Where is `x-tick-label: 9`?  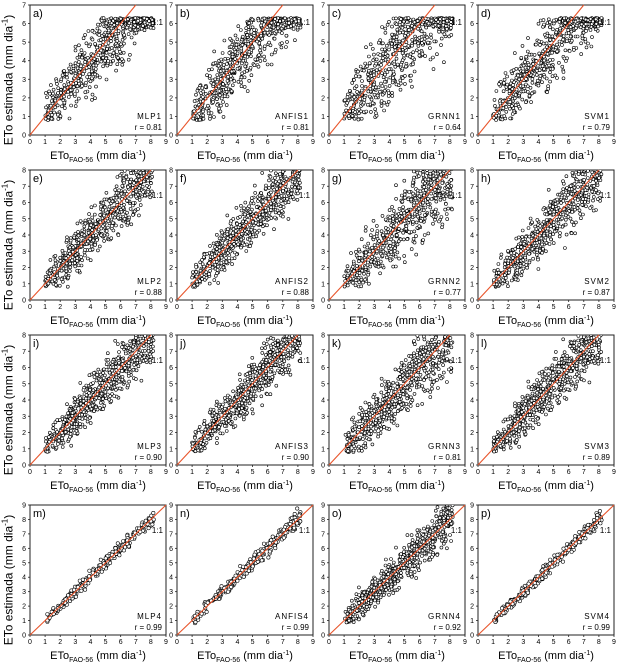
x-tick-label: 9 is located at coordinates (313, 142).